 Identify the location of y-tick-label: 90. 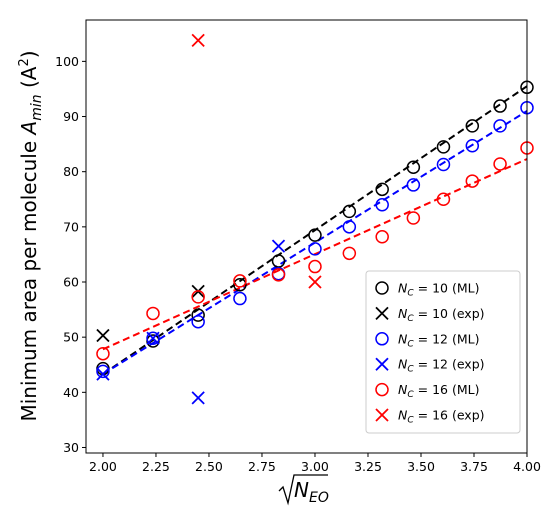
(71, 116).